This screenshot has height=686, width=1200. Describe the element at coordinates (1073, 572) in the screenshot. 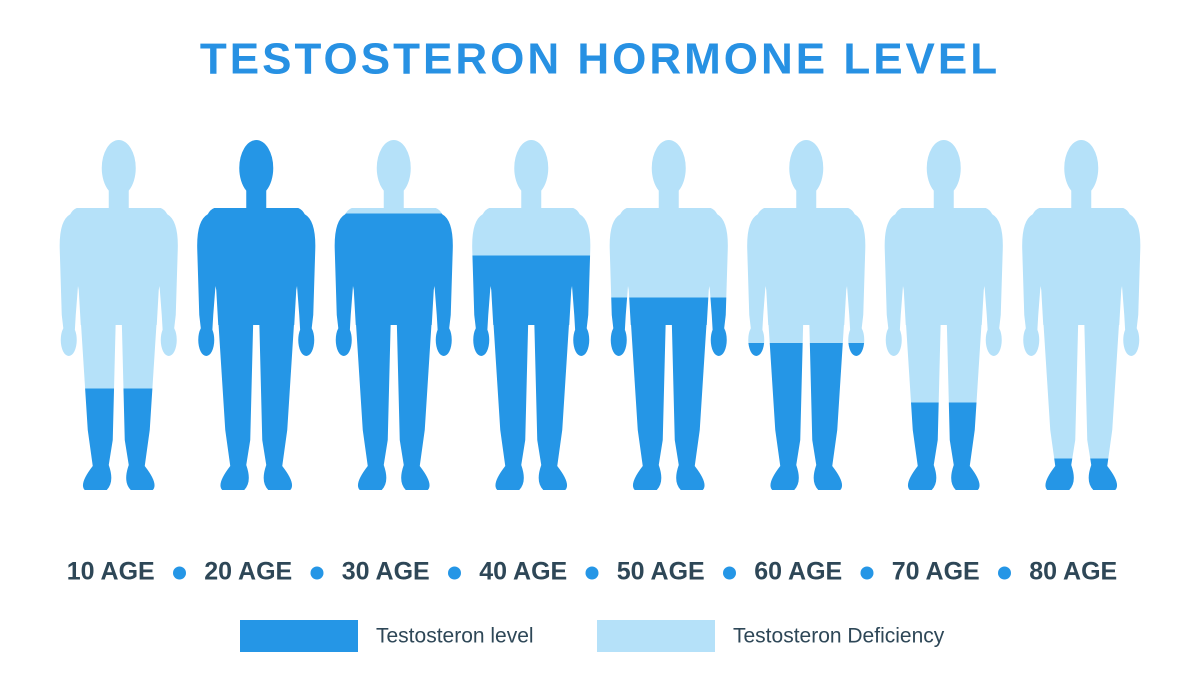

I see `x-tick-label: 80 AGE` at that location.